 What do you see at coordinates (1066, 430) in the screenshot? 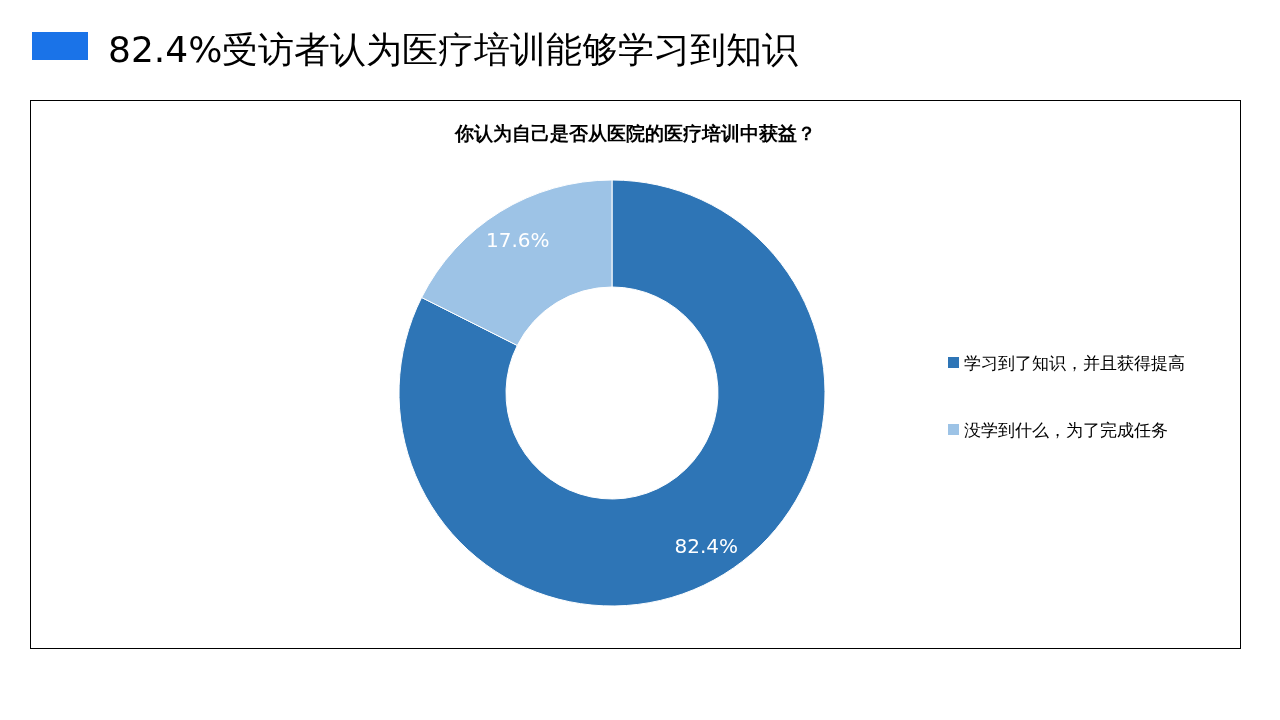
I see `legend-label: 没学到什么，为了完成任务` at bounding box center [1066, 430].